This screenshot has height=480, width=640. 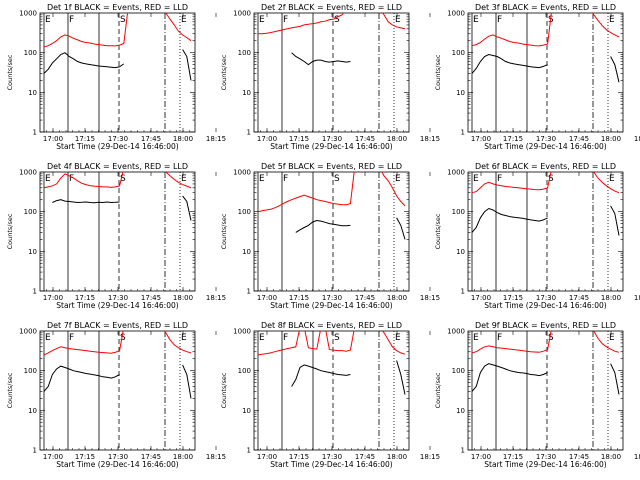 I want to click on panel-title: Det 6f BLACK = Events, RED = LLD, so click(x=545, y=166).